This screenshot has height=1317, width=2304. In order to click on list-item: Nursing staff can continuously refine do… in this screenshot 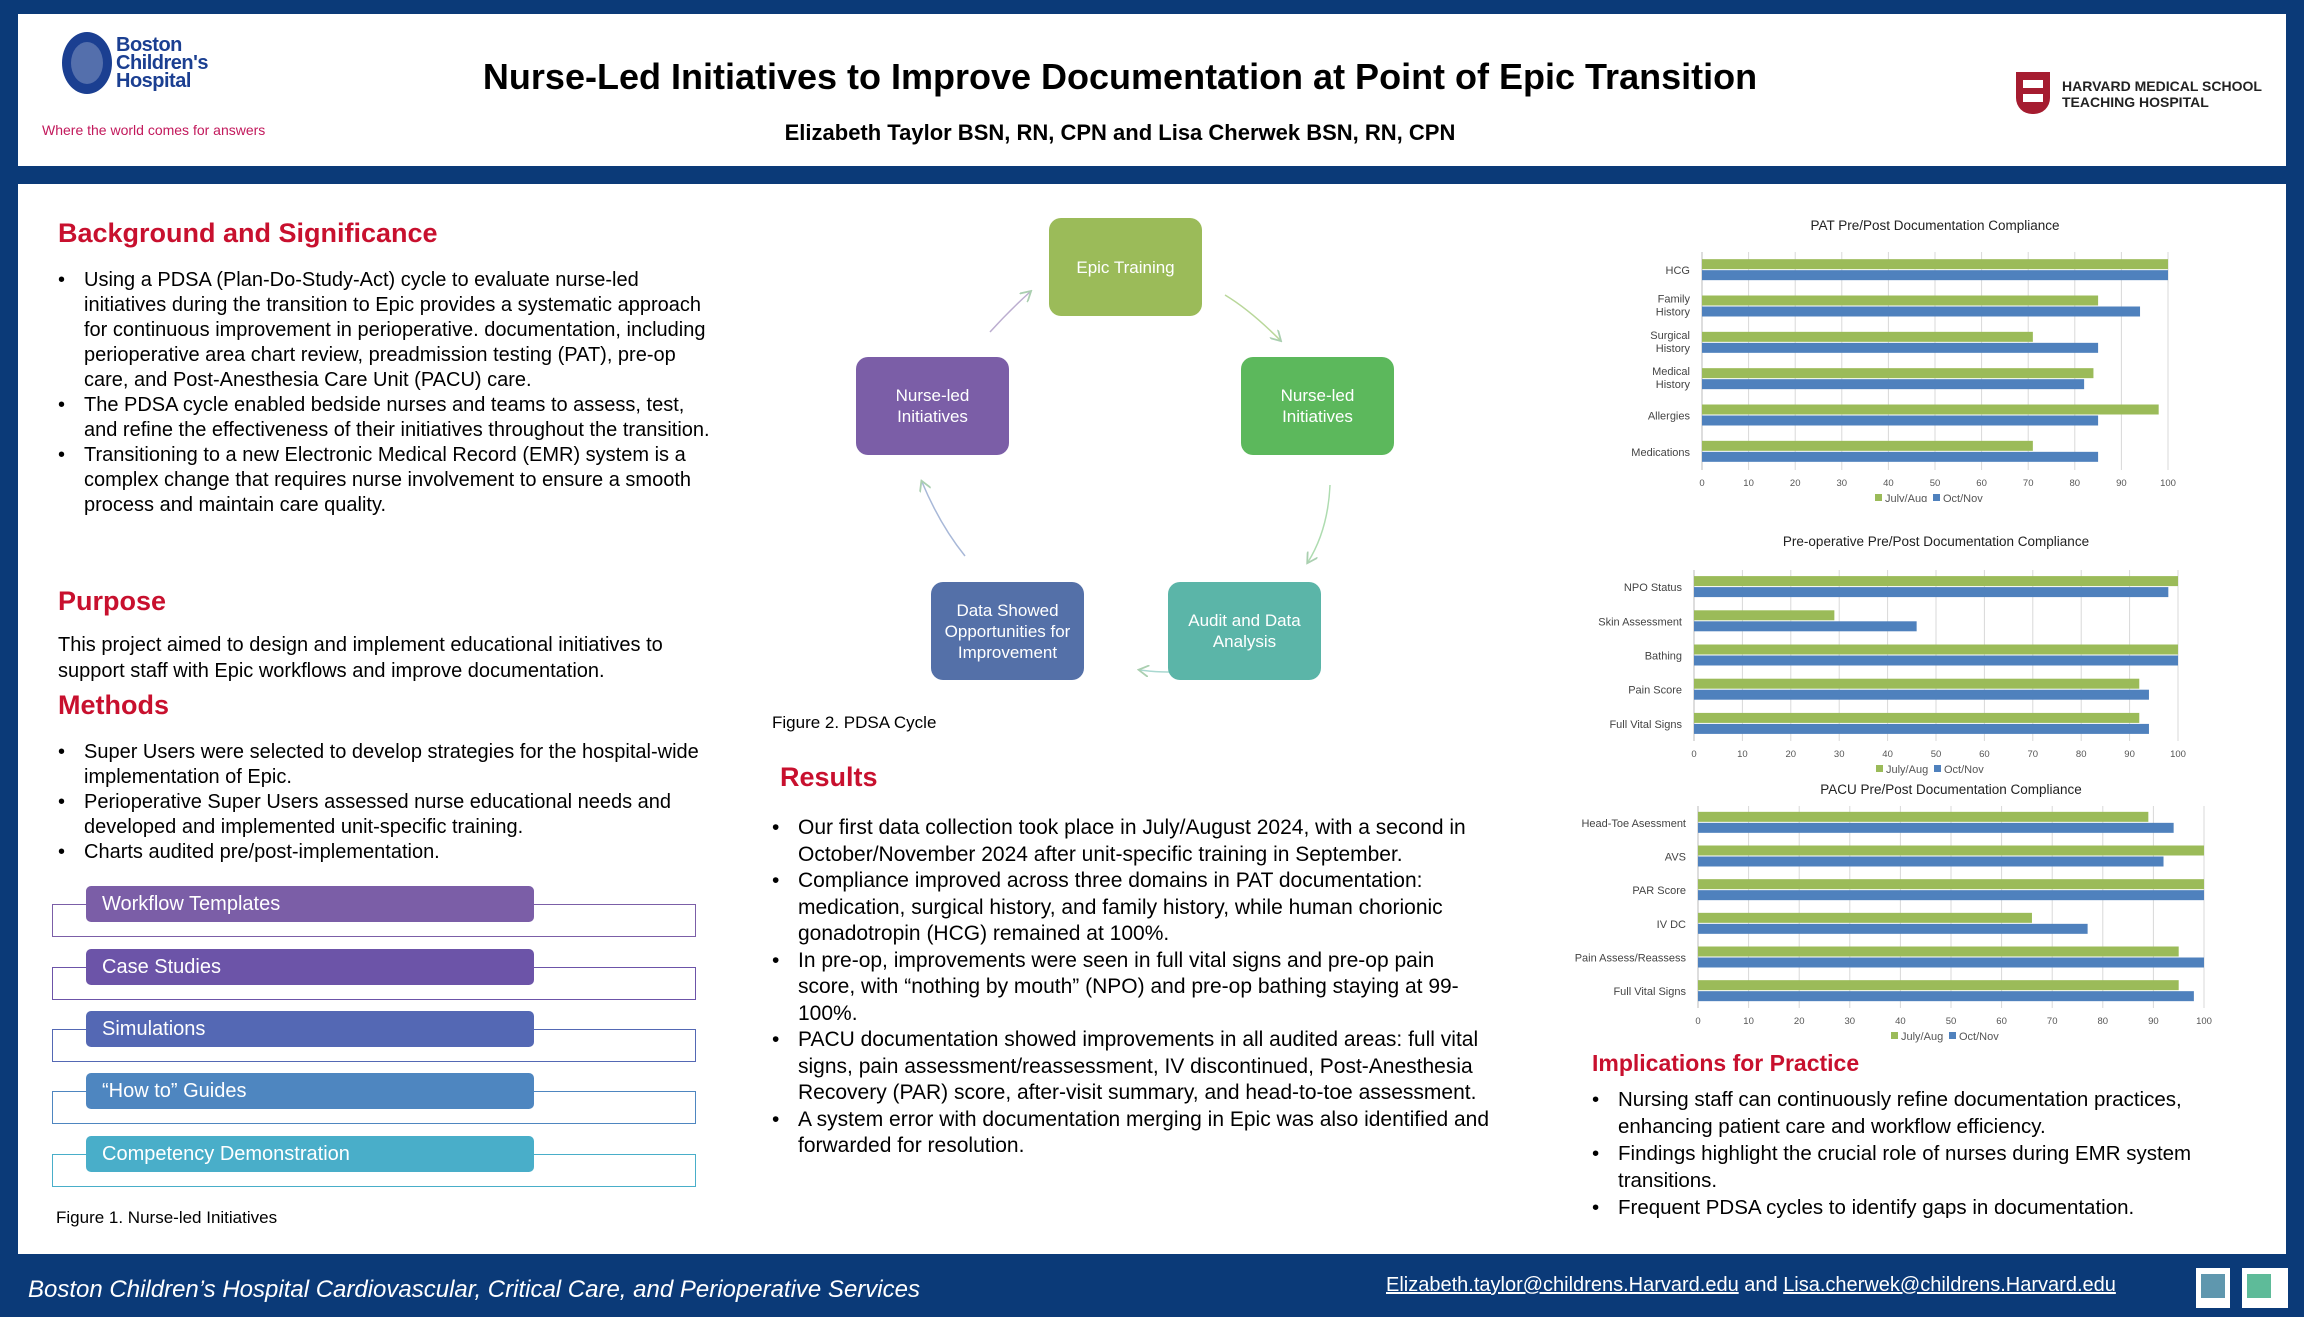, I will do `click(1910, 1113)`.